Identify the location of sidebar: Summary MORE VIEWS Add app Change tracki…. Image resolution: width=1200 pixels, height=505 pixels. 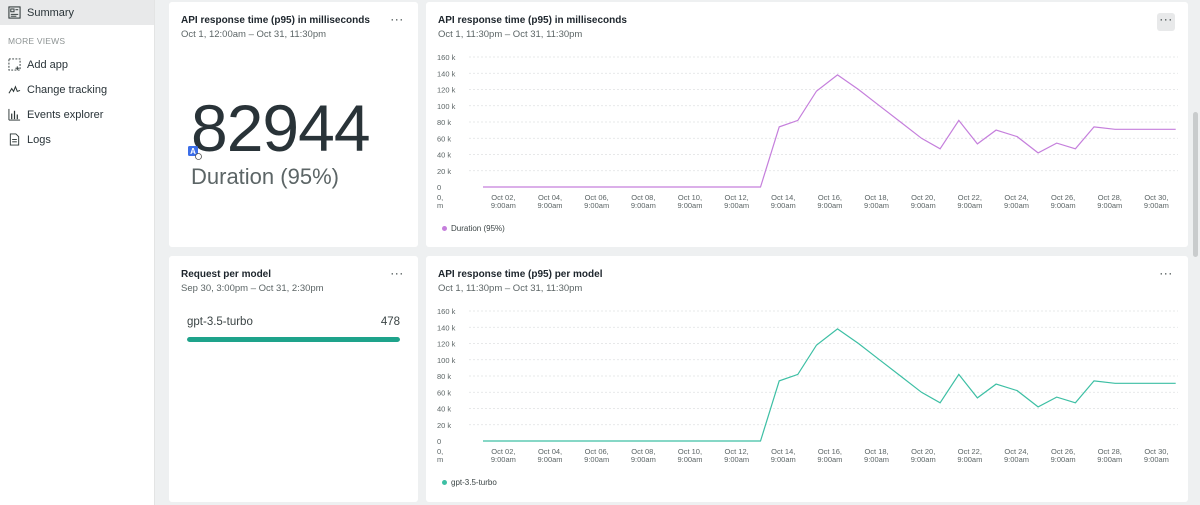
(77, 252).